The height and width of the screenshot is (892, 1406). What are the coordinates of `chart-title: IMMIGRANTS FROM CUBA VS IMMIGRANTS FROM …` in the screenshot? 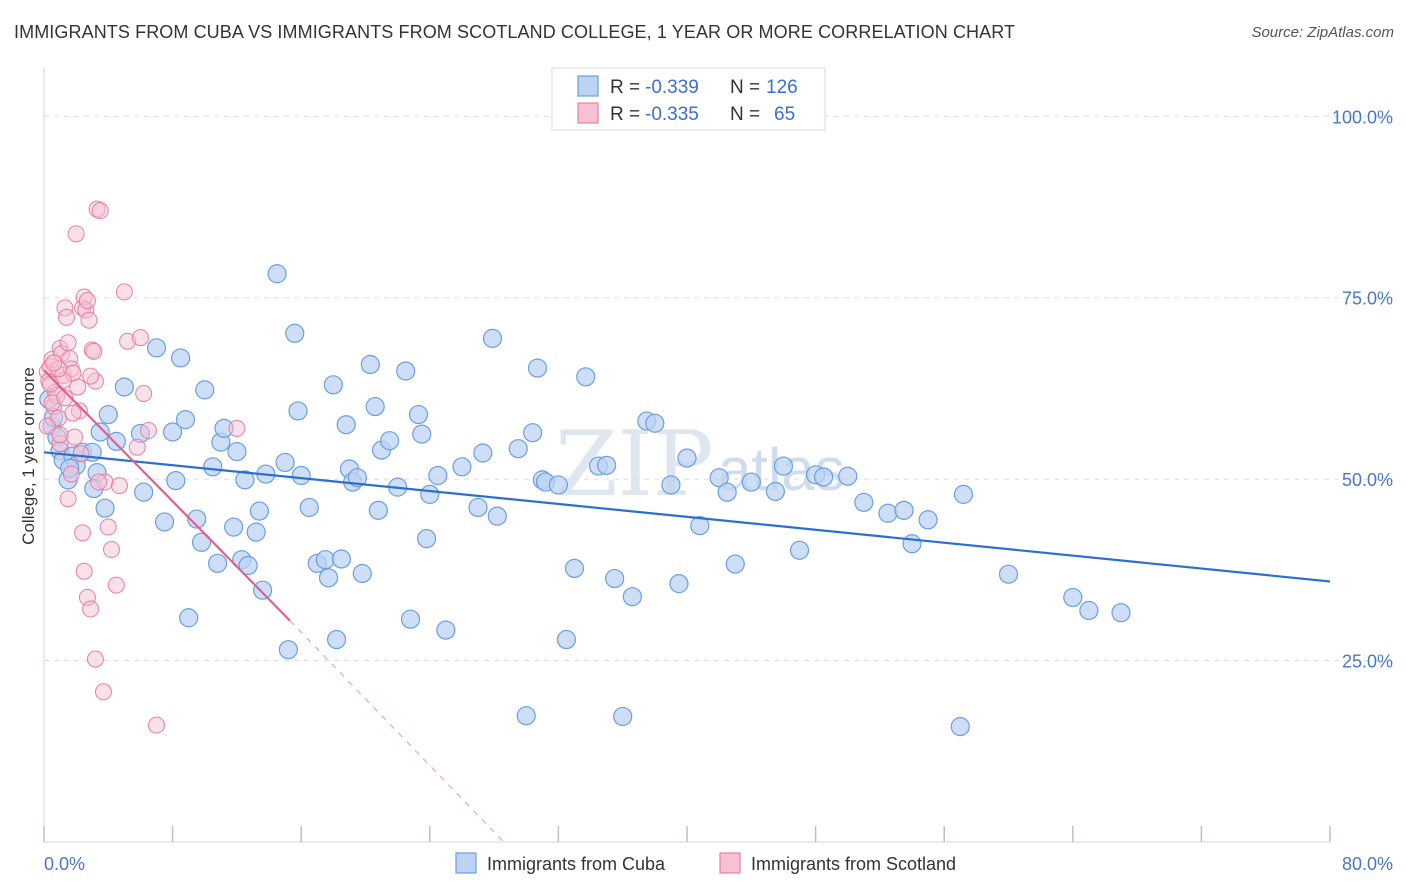 It's located at (515, 32).